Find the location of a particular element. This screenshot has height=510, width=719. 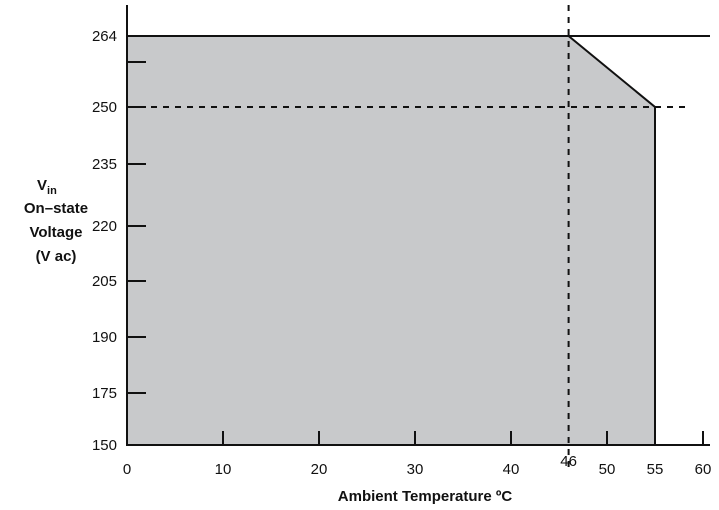

x-tick-label-60: 60 is located at coordinates (703, 469).